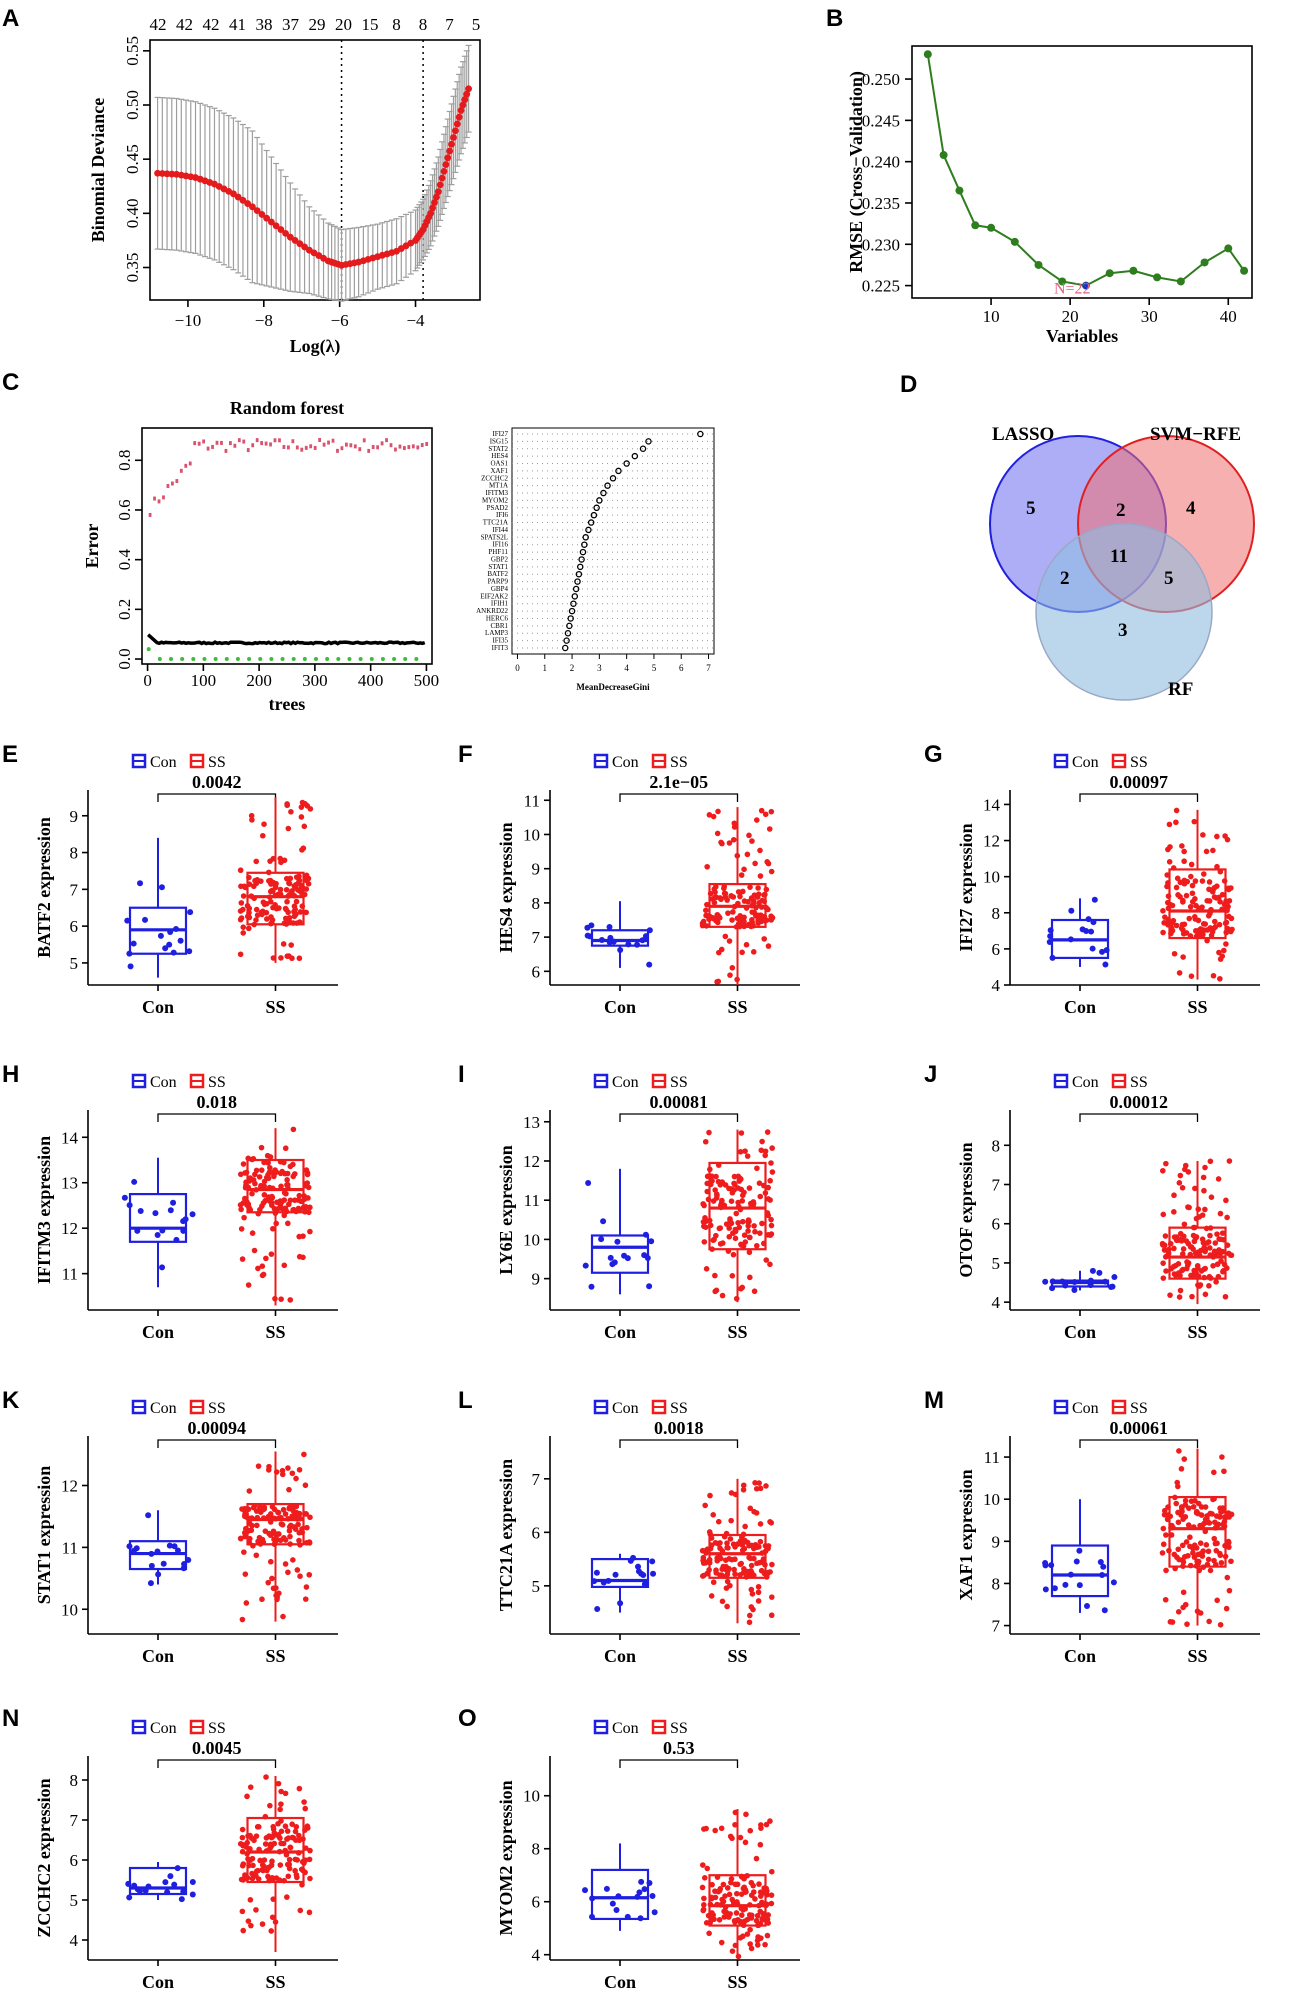 The height and width of the screenshot is (2003, 1304). I want to click on x-tick-label: 10, so click(991, 316).